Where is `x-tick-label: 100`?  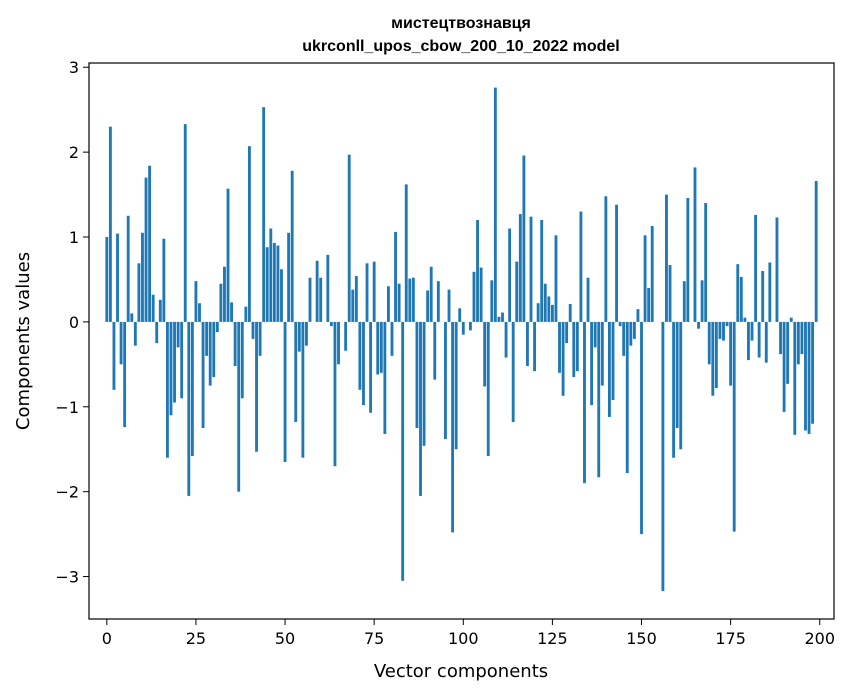
x-tick-label: 100 is located at coordinates (463, 638).